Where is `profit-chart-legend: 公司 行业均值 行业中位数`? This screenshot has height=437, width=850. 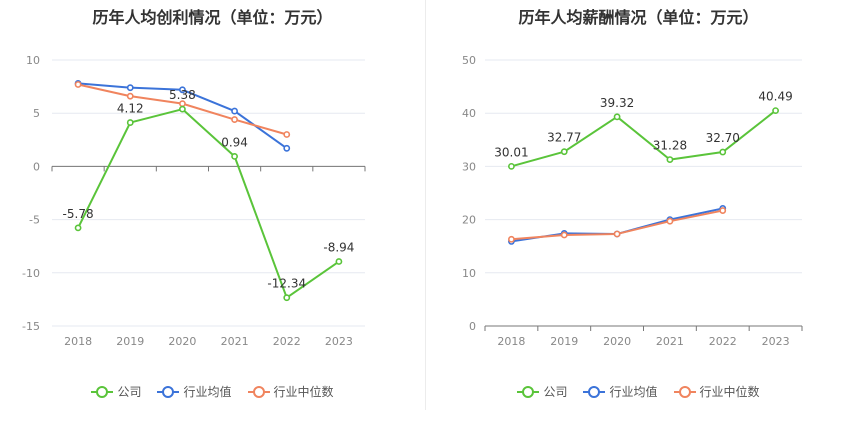
profit-chart-legend: 公司 行业均值 行业中位数 is located at coordinates (212, 391).